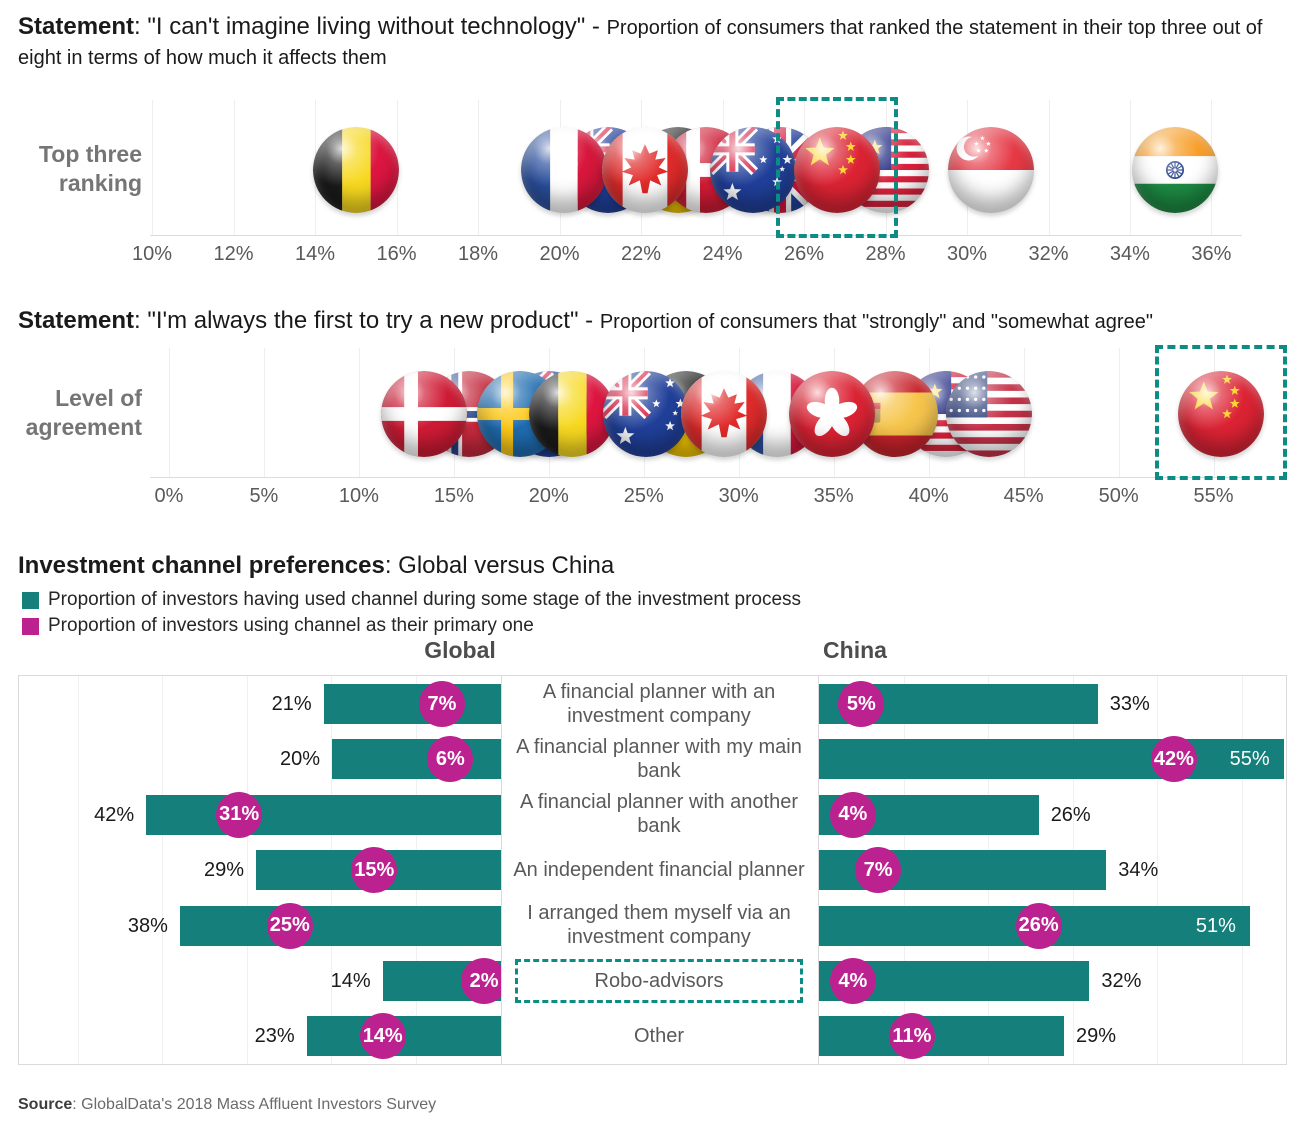 This screenshot has height=1136, width=1290. What do you see at coordinates (885, 254) in the screenshot?
I see `axis-tick-label: 28%` at bounding box center [885, 254].